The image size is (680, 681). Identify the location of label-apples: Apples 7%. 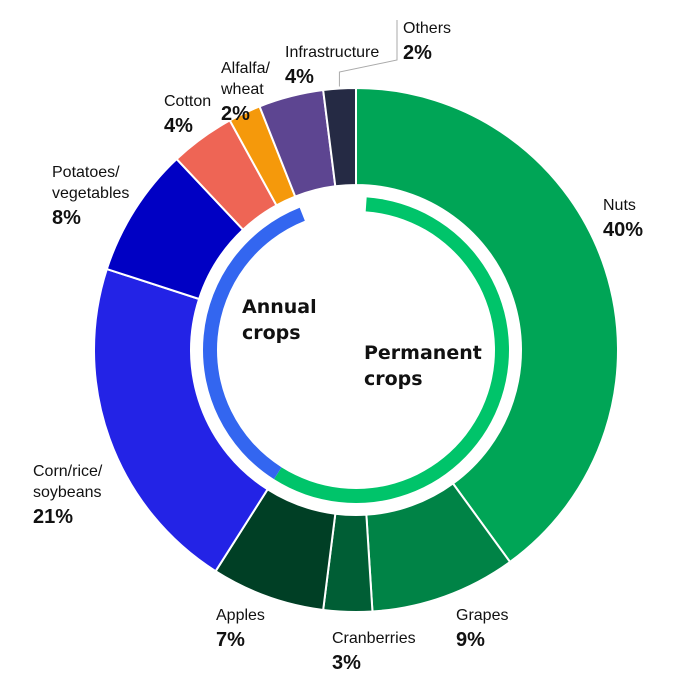
(240, 629).